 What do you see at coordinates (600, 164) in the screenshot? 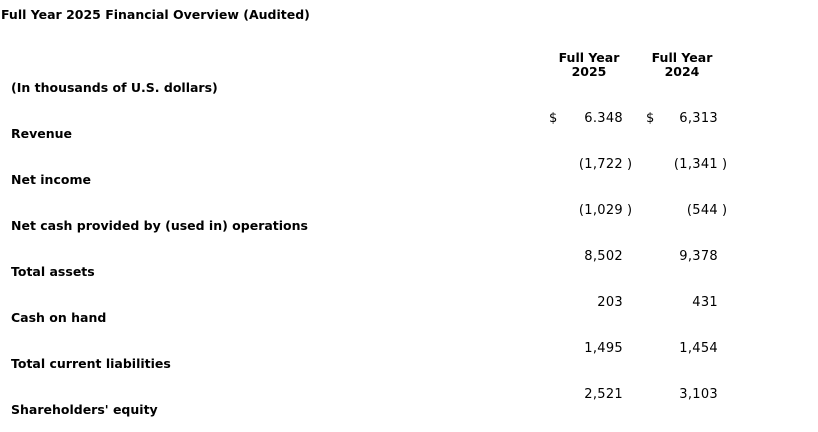
I see `value-2025: (1,722` at bounding box center [600, 164].